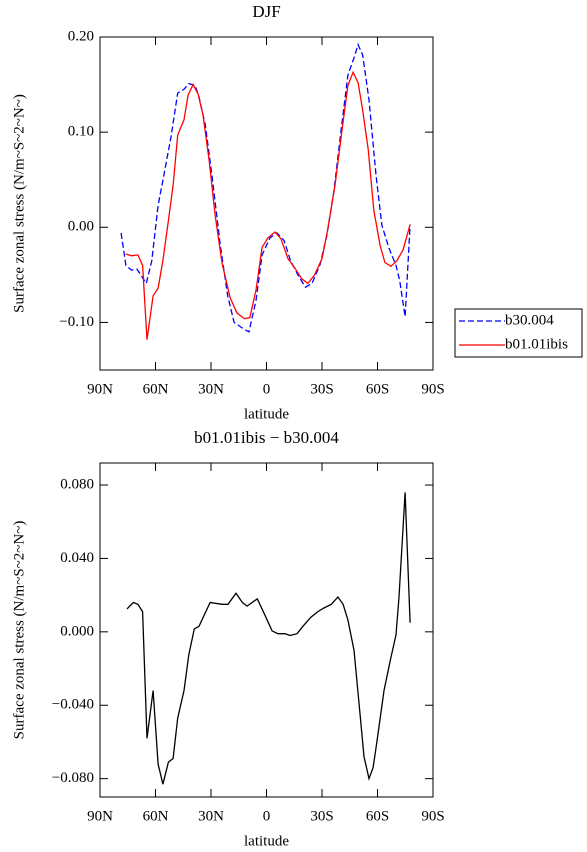 This screenshot has height=852, width=587. What do you see at coordinates (266, 11) in the screenshot?
I see `chart-title: DJF` at bounding box center [266, 11].